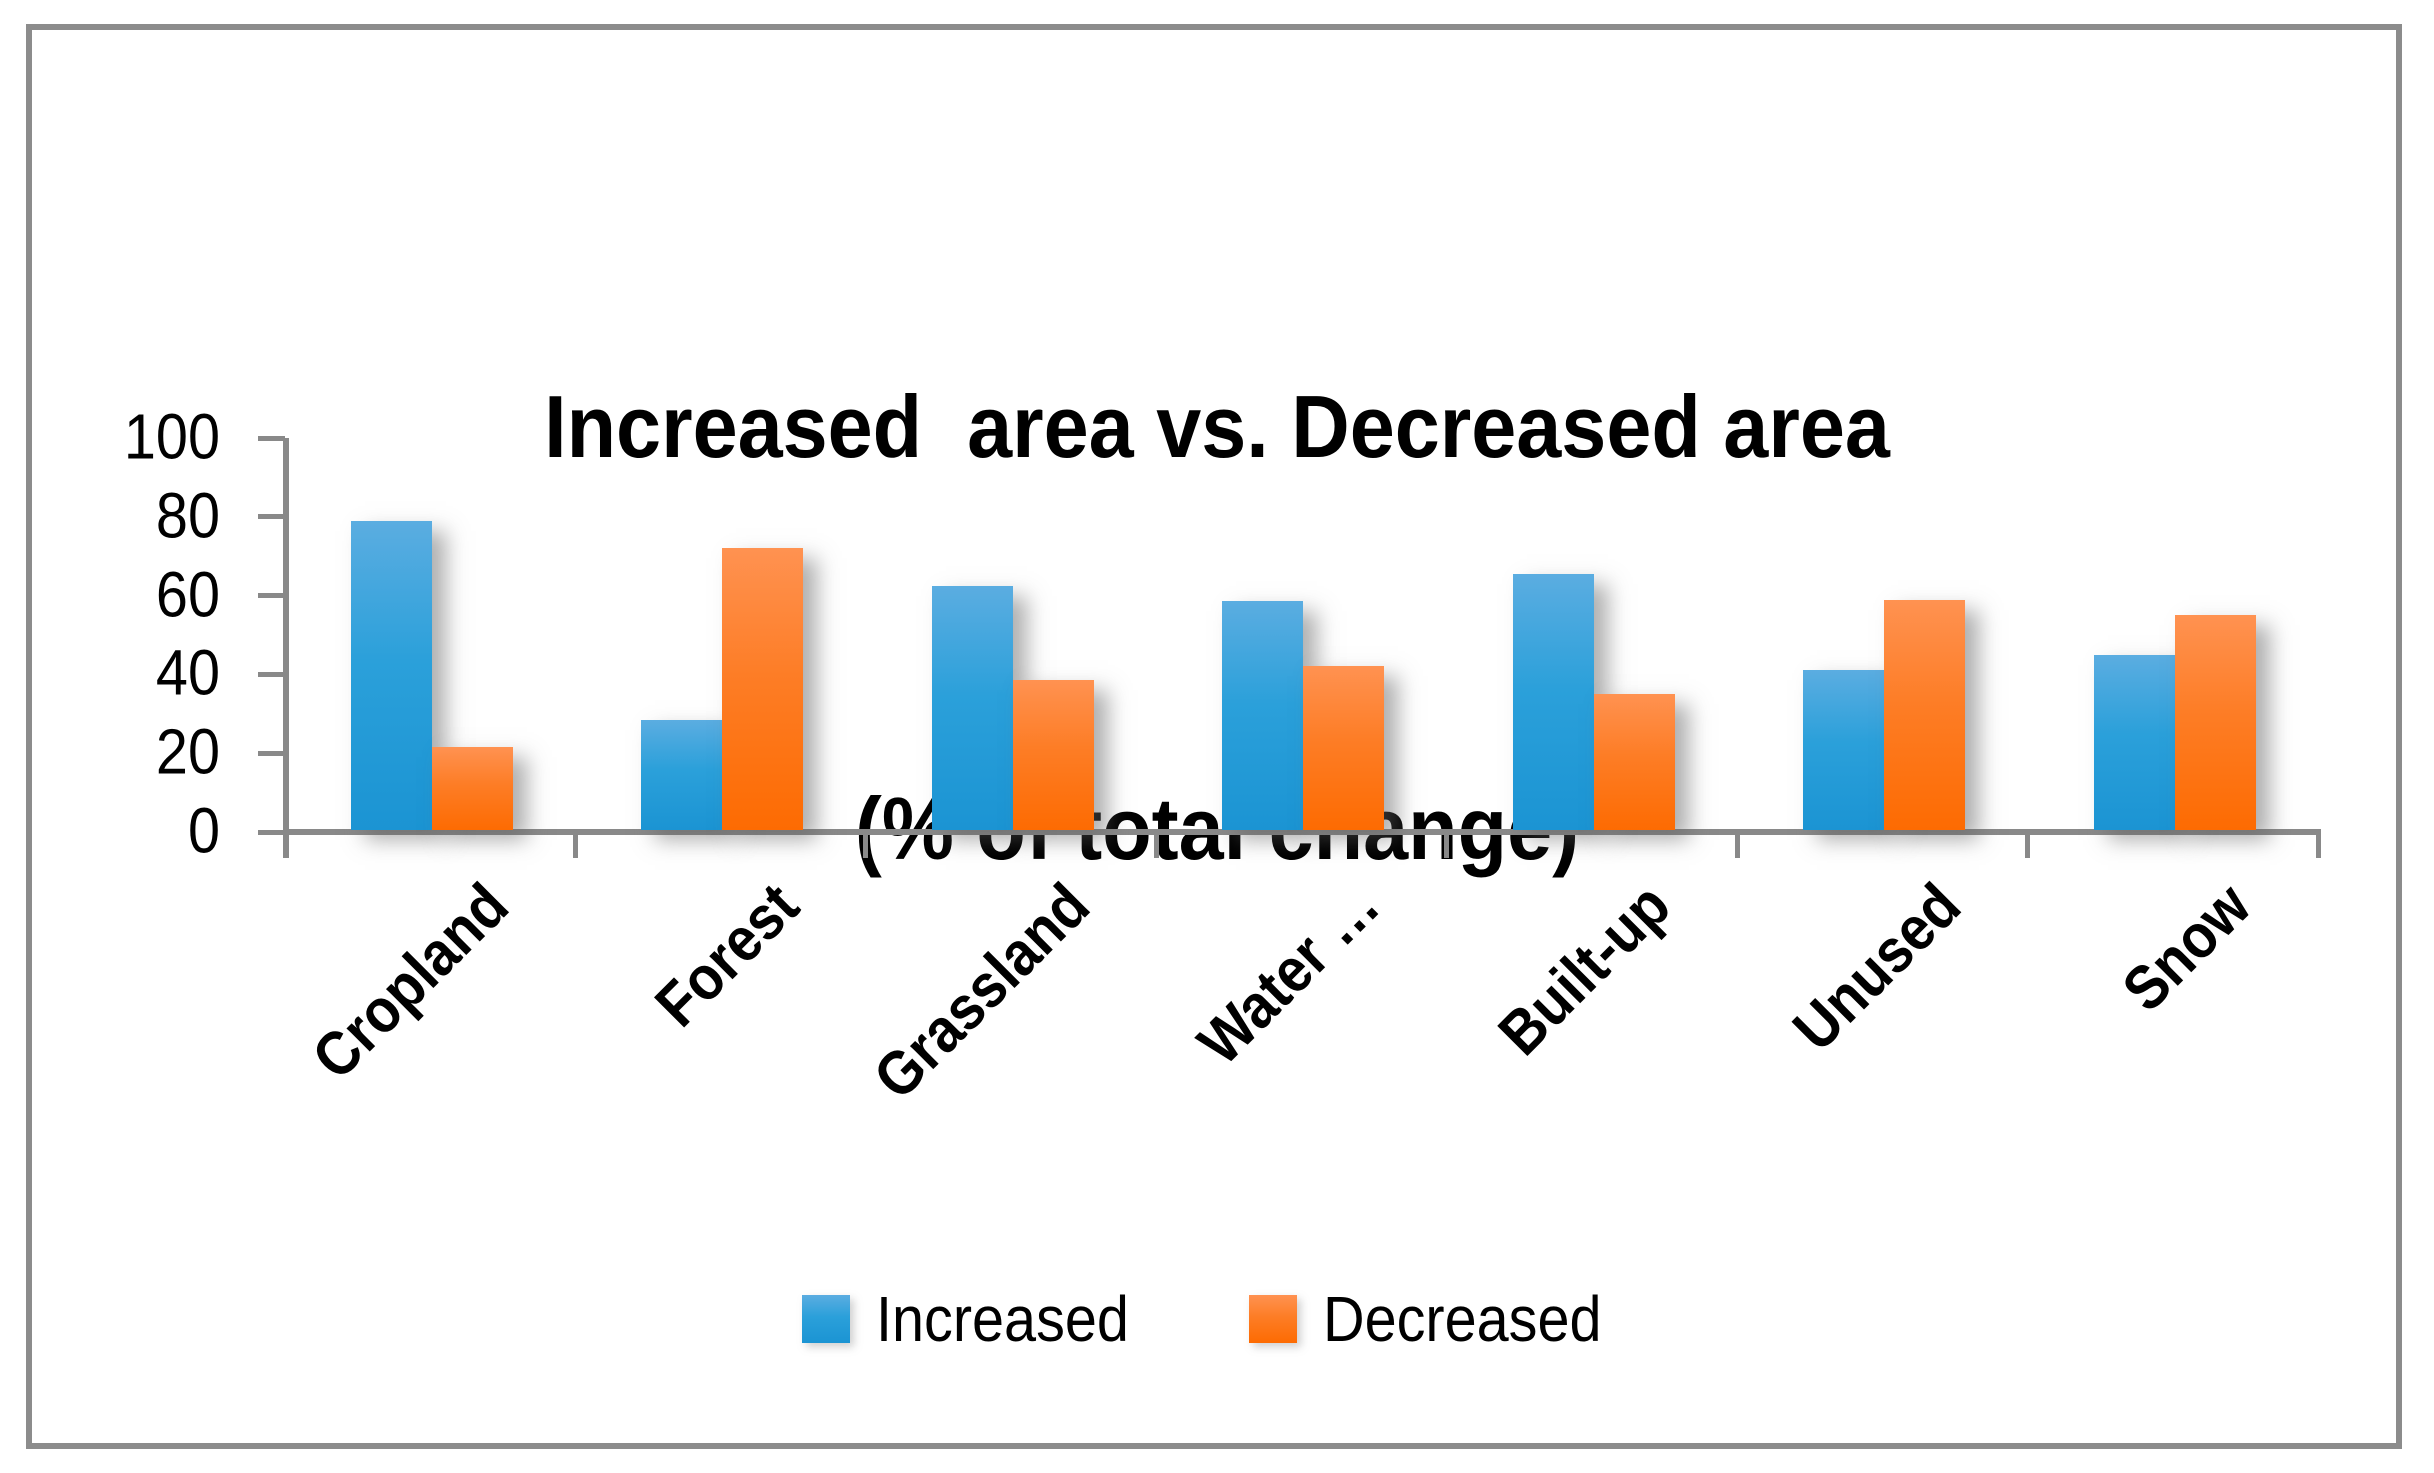  Describe the element at coordinates (1002, 1319) in the screenshot. I see `legend-label-increased: Increased` at that location.